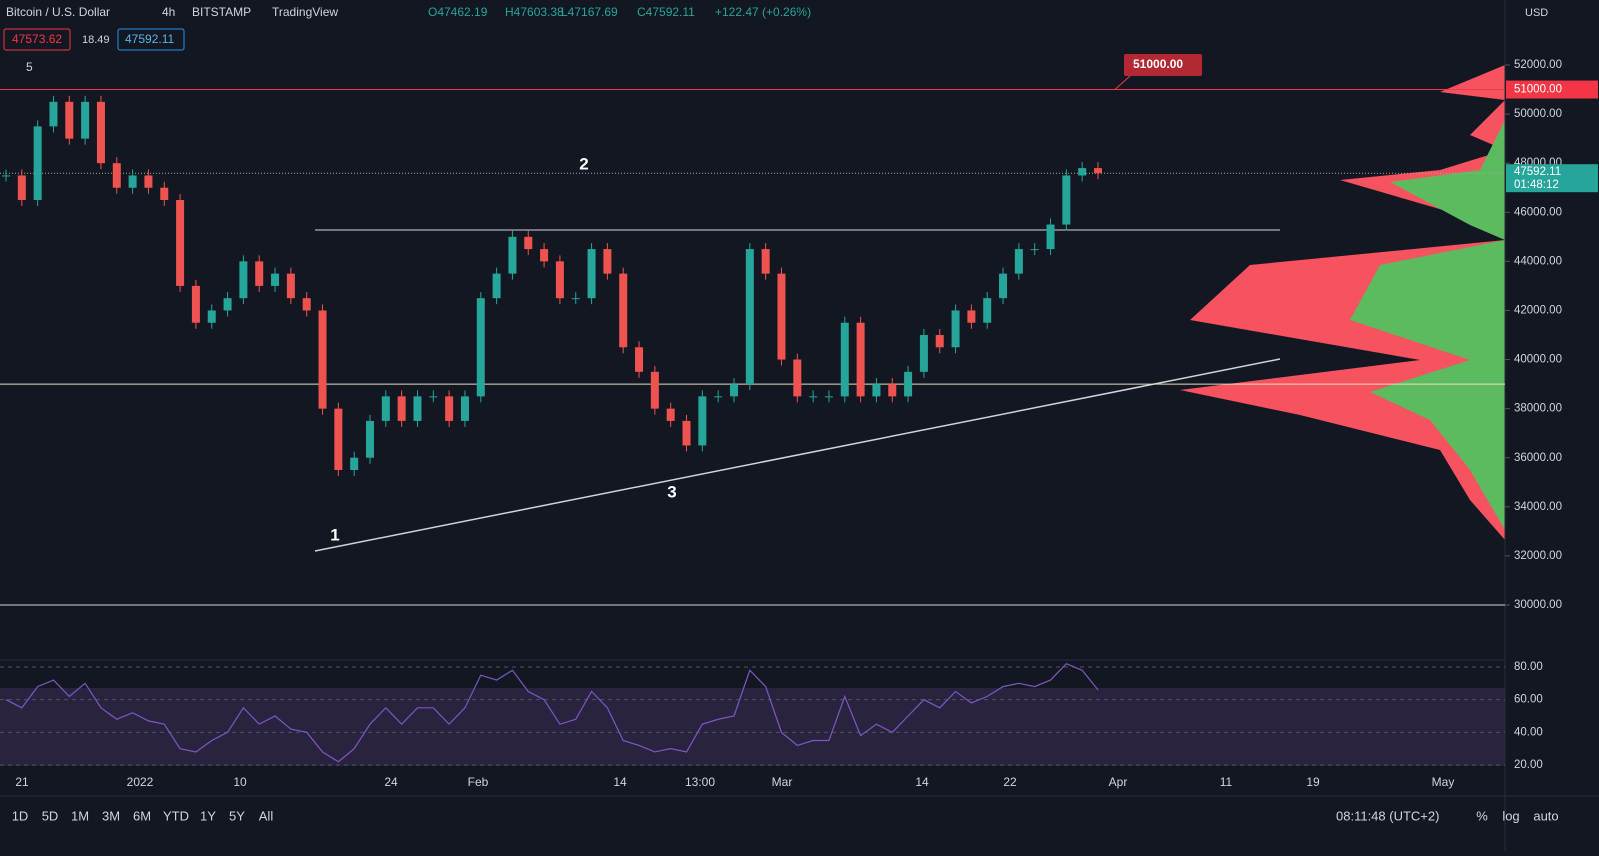  What do you see at coordinates (1538, 90) in the screenshot?
I see `level-axis-label: 51000.00` at bounding box center [1538, 90].